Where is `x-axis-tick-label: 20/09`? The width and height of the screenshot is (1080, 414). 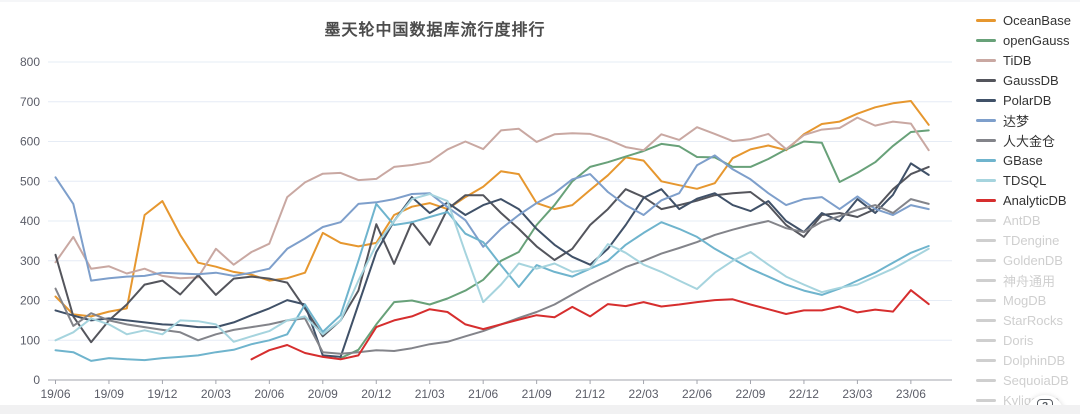 x-axis-tick-label: 20/09 is located at coordinates (323, 394).